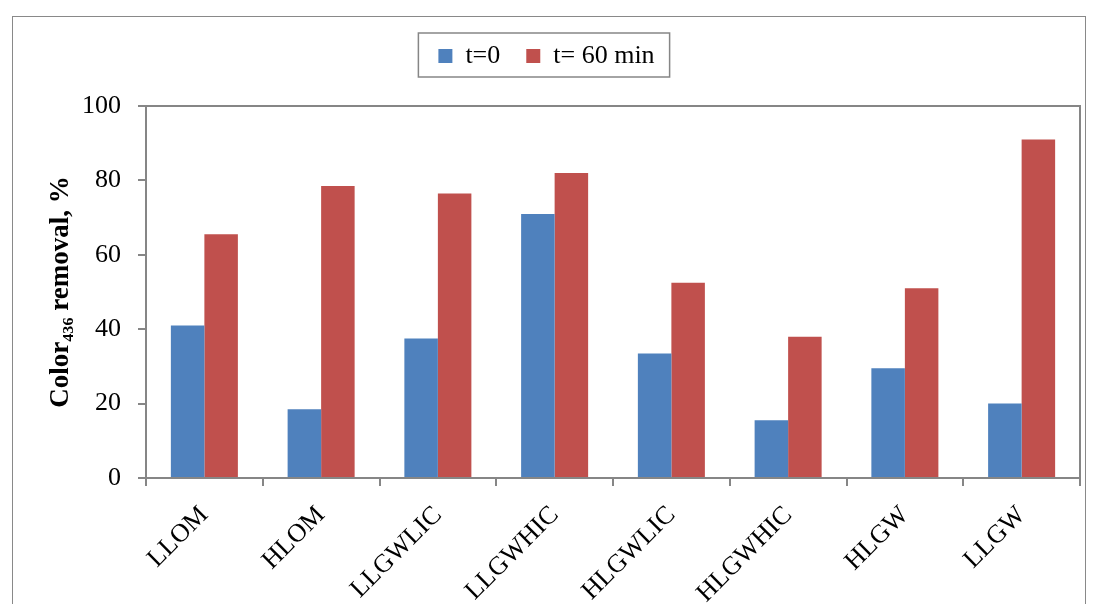  Describe the element at coordinates (108, 402) in the screenshot. I see `y-tick-label: 20` at that location.